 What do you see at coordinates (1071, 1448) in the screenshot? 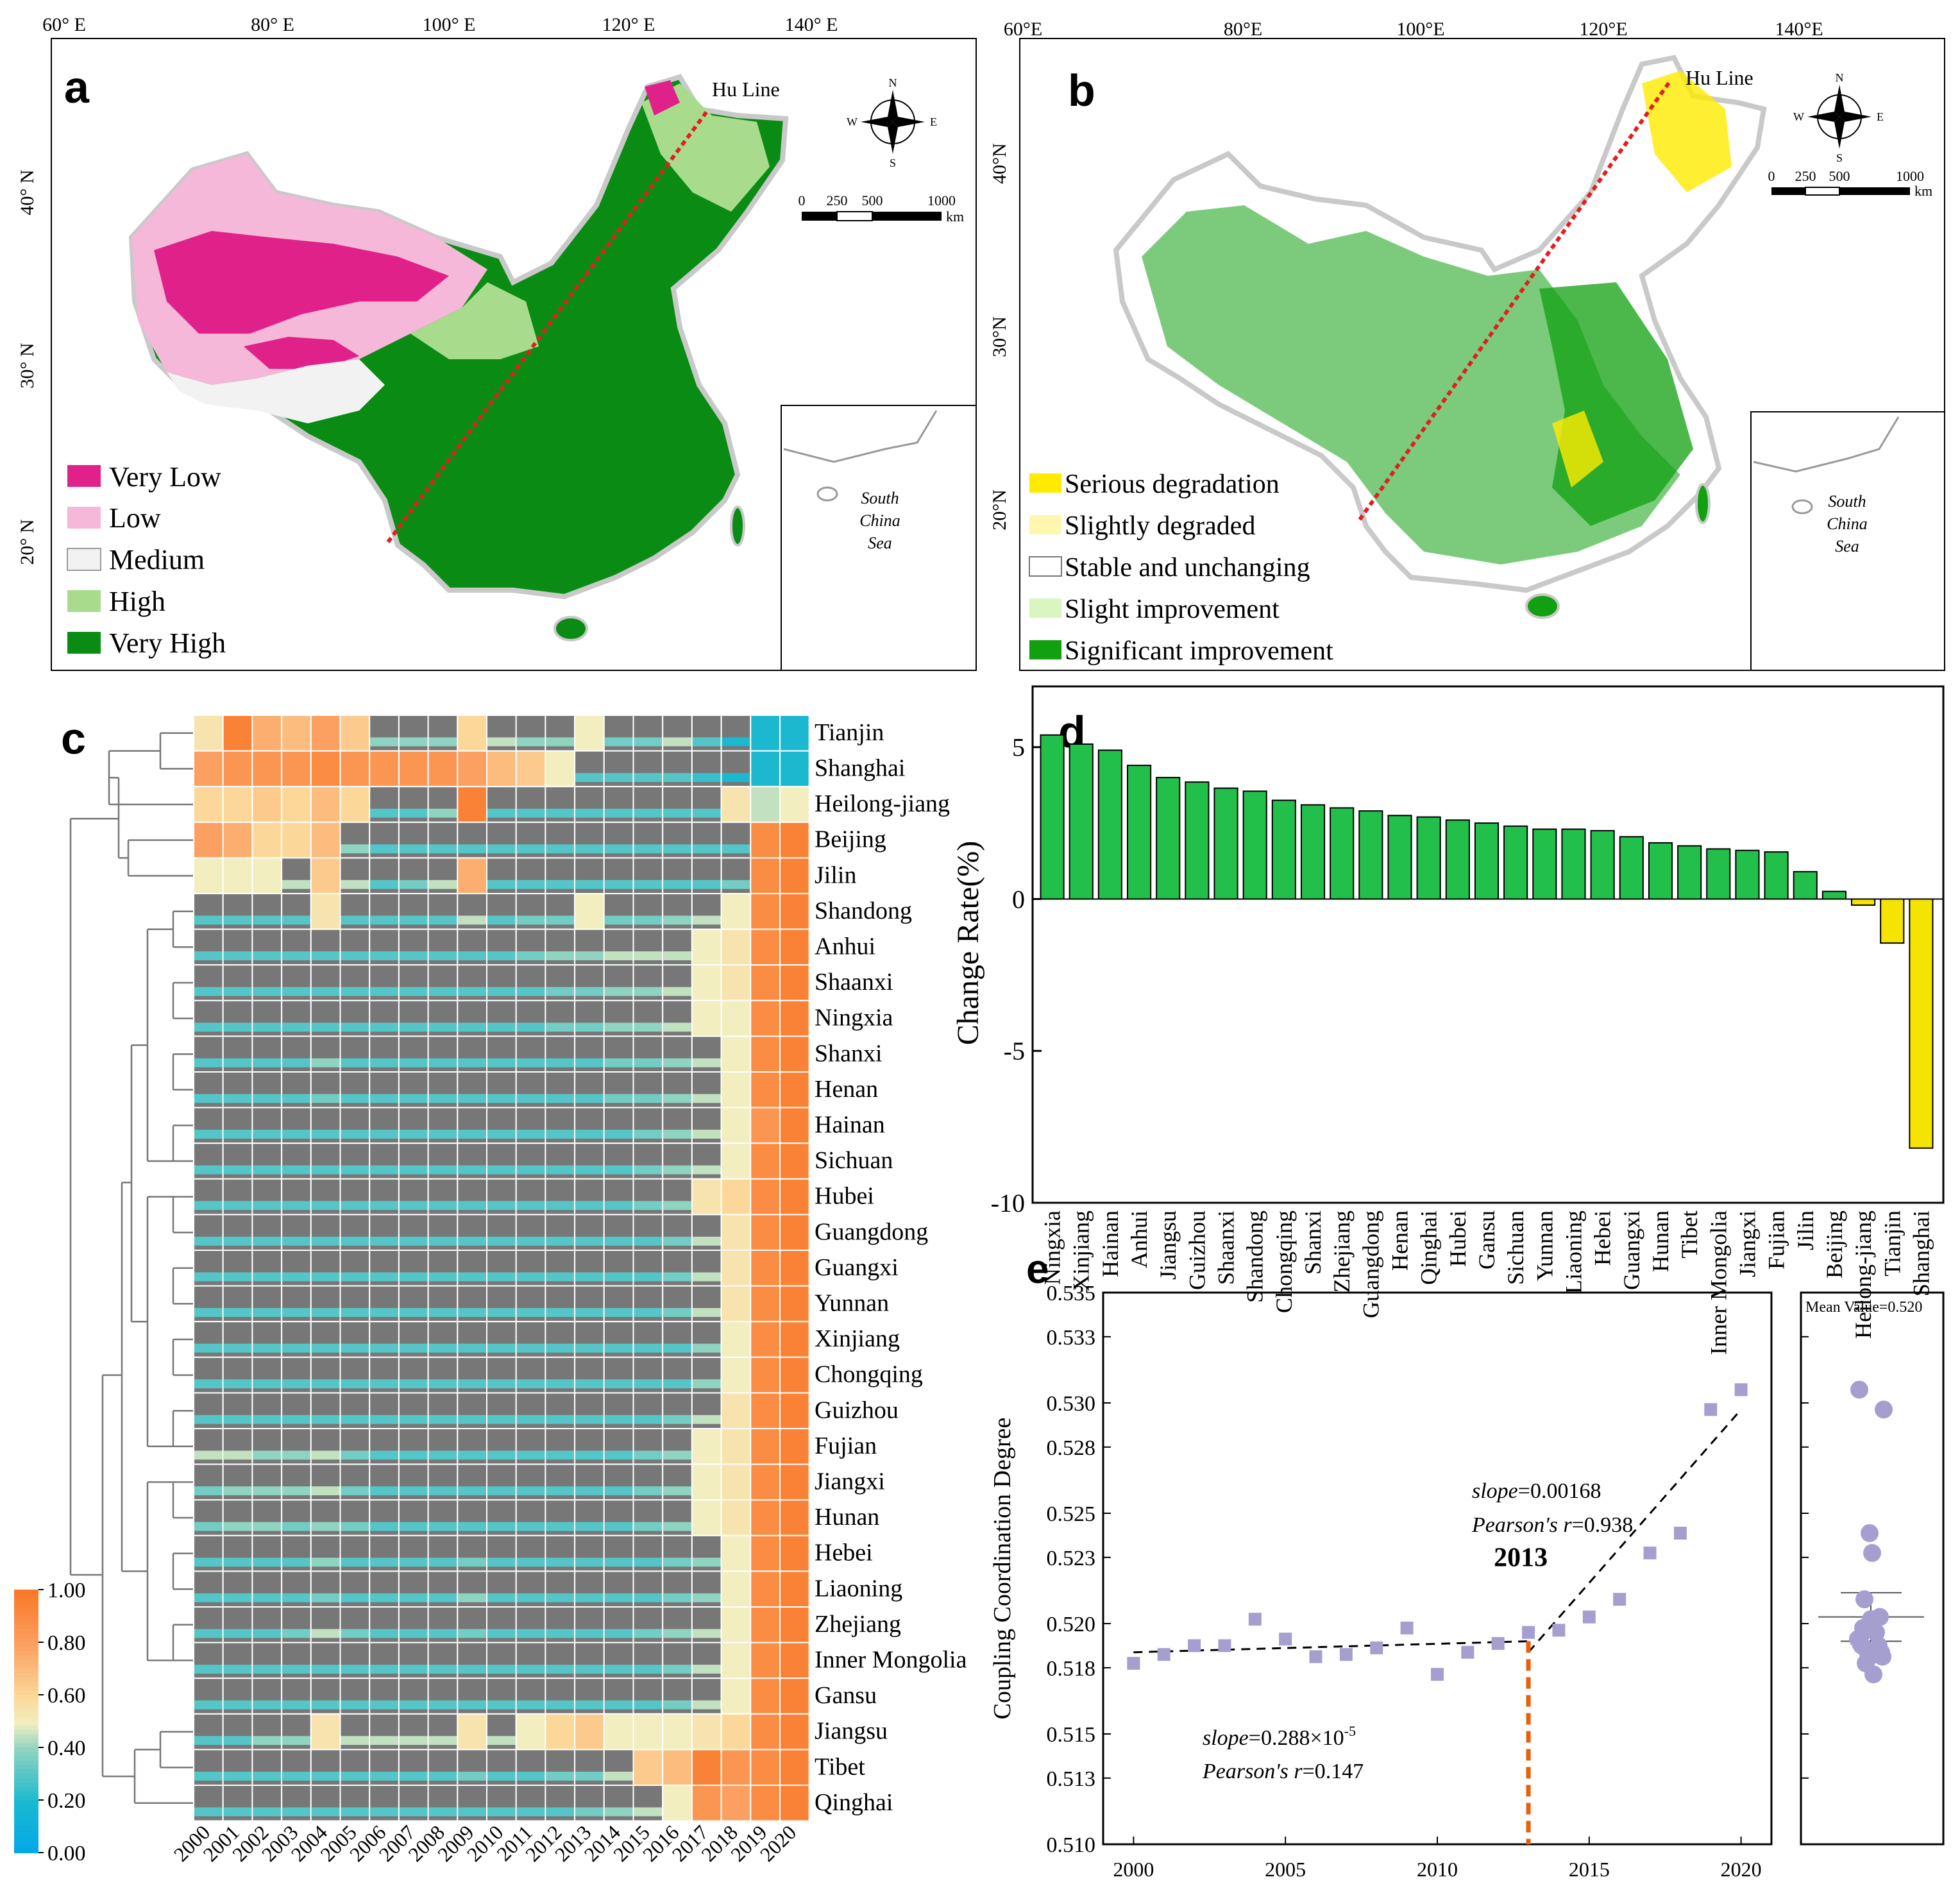
I see `y-tick-label: 0.528` at bounding box center [1071, 1448].